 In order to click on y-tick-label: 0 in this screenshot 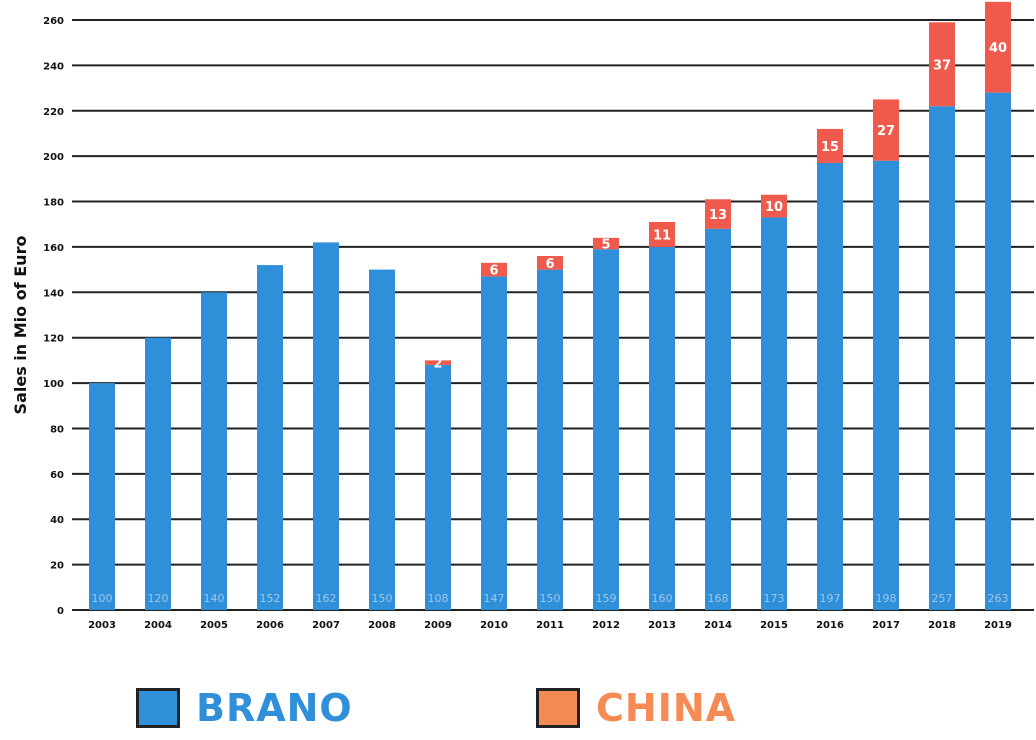, I will do `click(60, 611)`.